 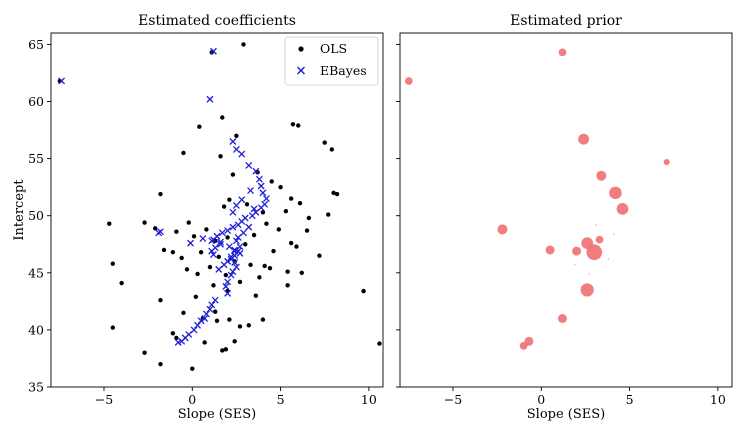 What do you see at coordinates (453, 399) in the screenshot?
I see `x-tick-label-prior: −5` at bounding box center [453, 399].